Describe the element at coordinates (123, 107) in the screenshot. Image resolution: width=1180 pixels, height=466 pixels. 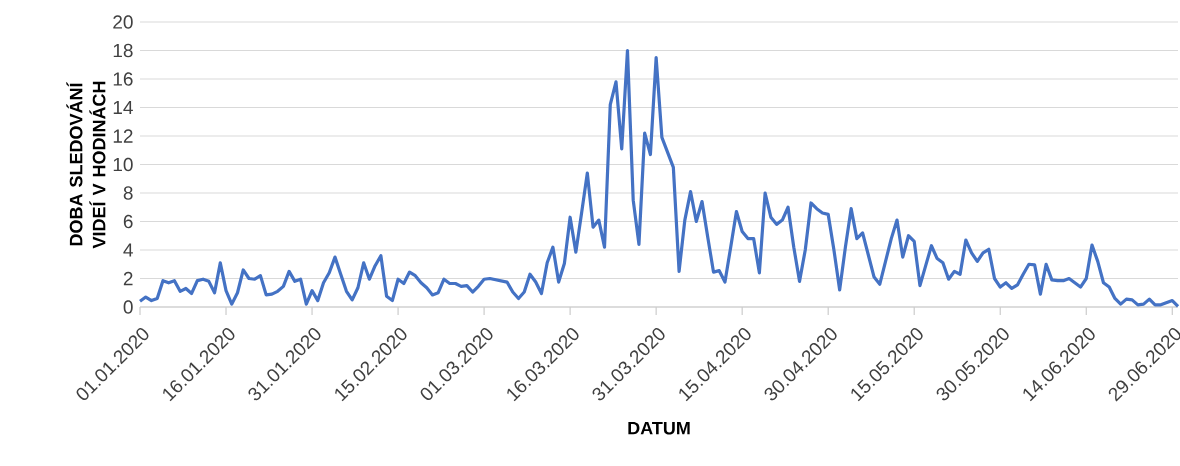
I see `y-tick-label: 14` at that location.